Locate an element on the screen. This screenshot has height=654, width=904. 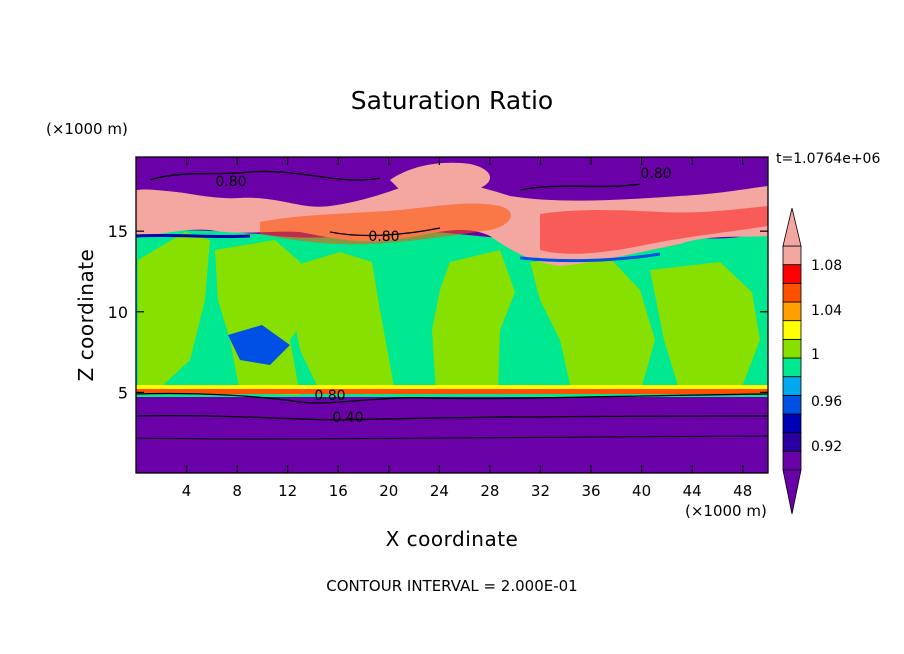
time-label: t=1.0764e+06 is located at coordinates (828, 159).